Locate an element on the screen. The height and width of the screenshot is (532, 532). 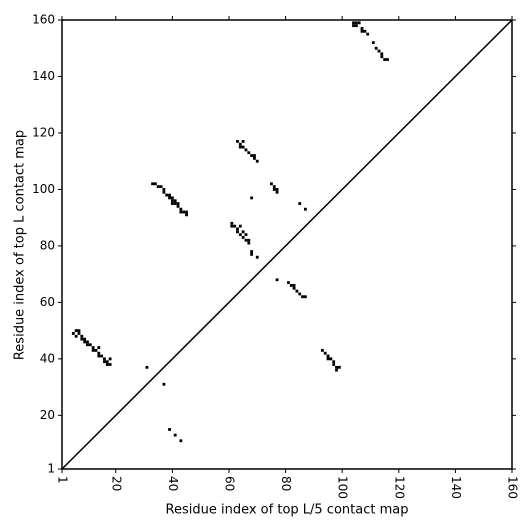
x-tick-label: 1 is located at coordinates (63, 480).